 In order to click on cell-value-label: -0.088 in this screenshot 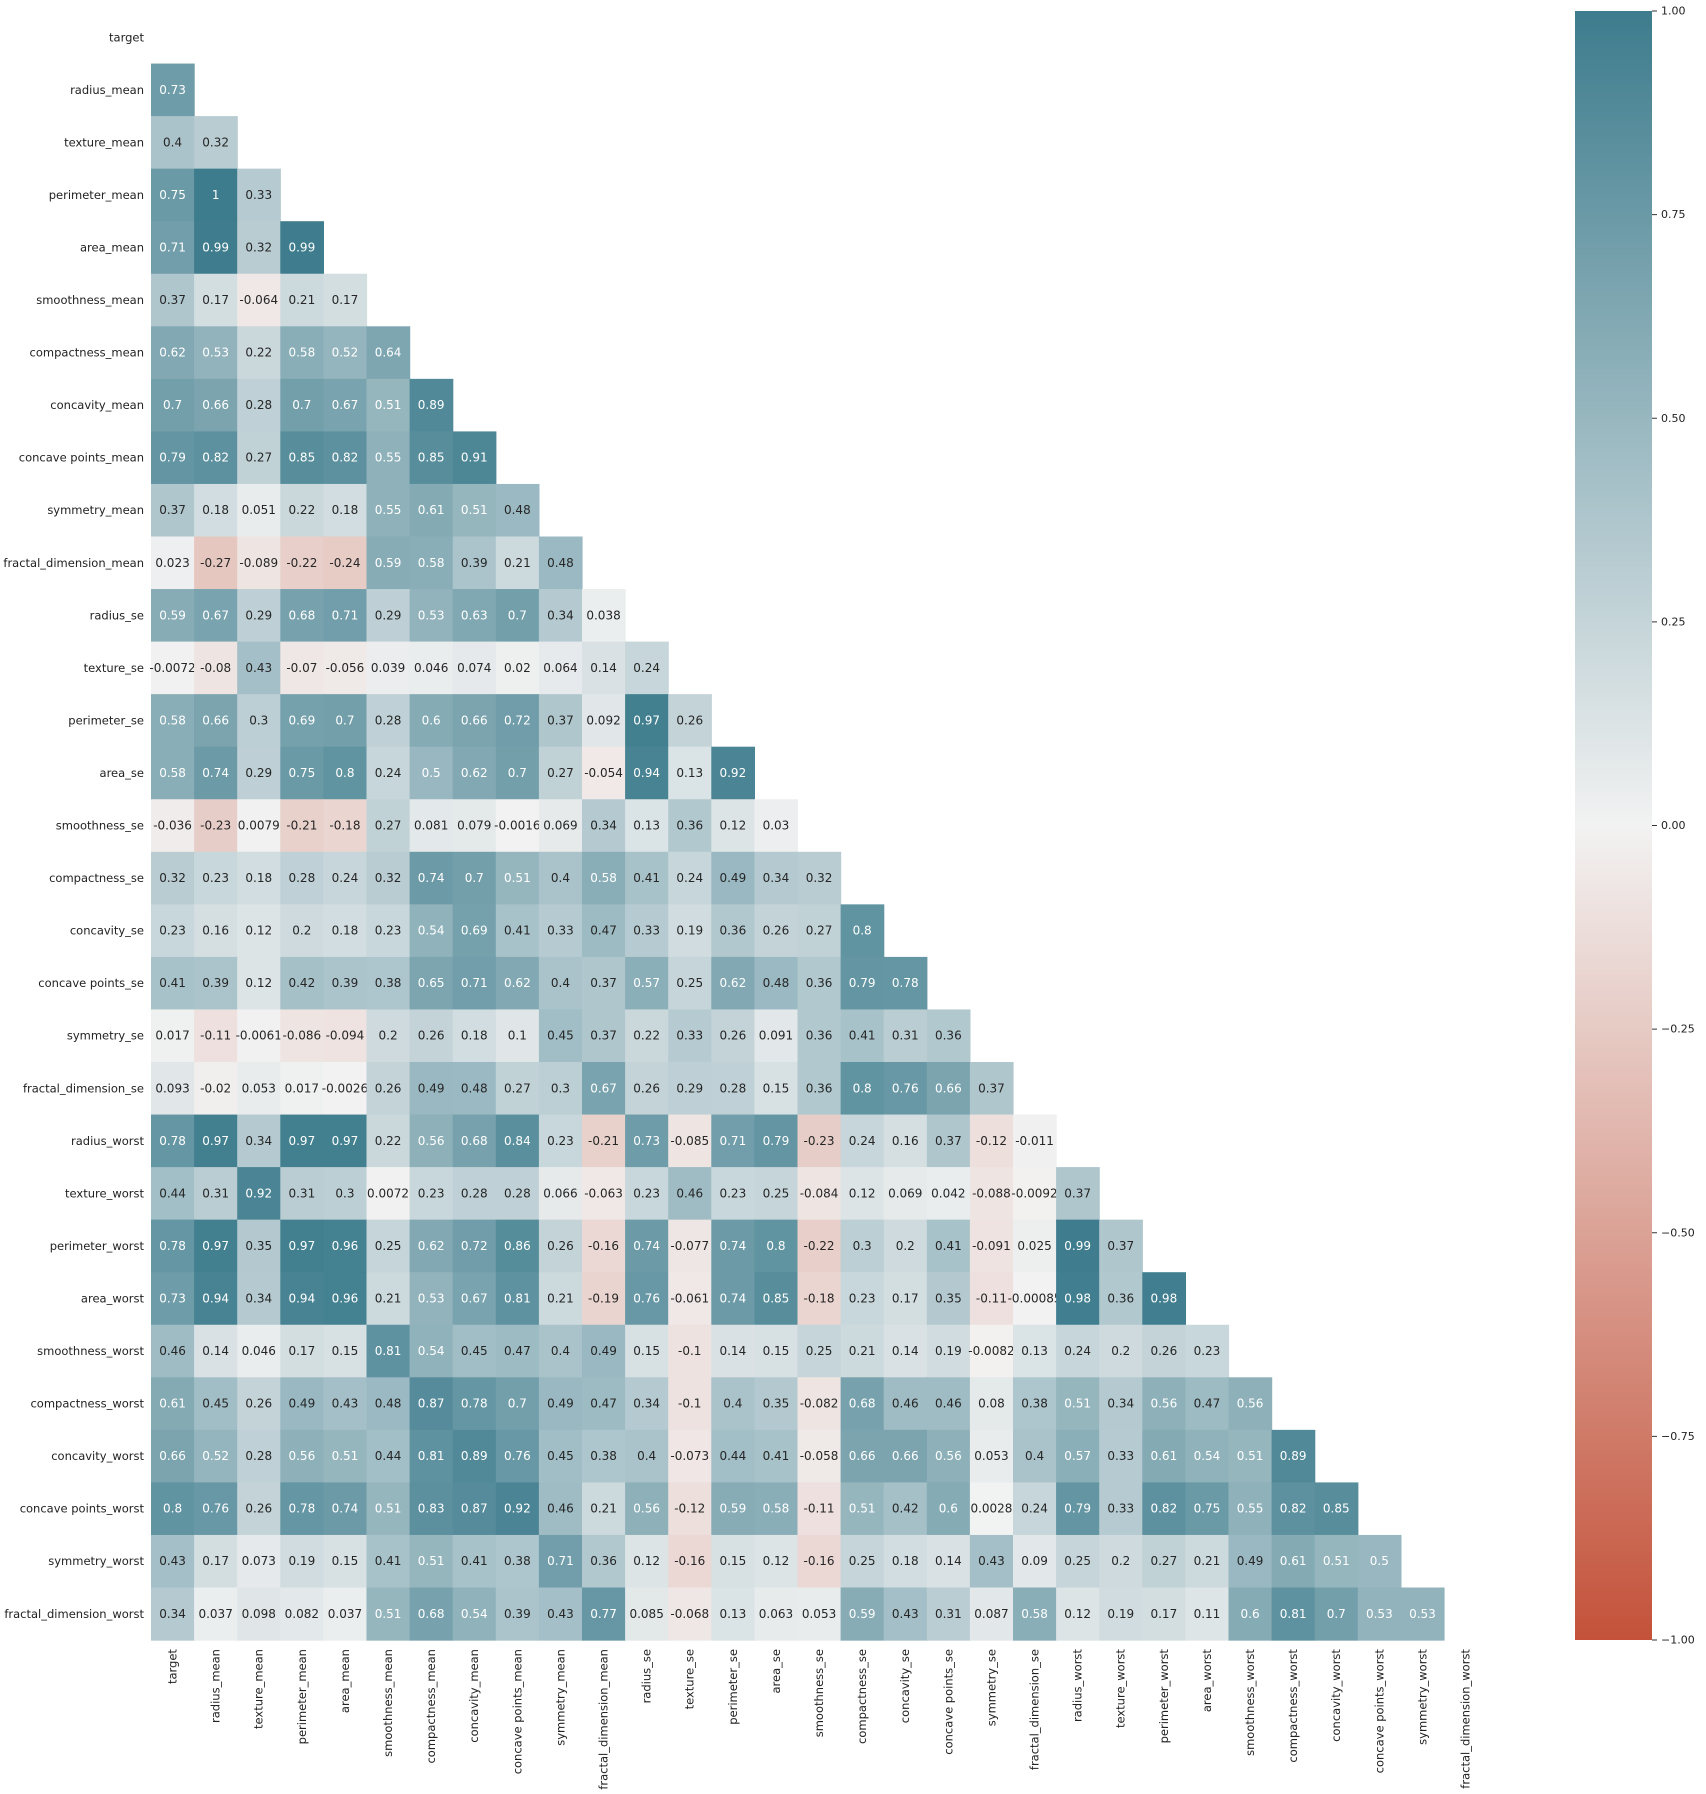, I will do `click(991, 1193)`.